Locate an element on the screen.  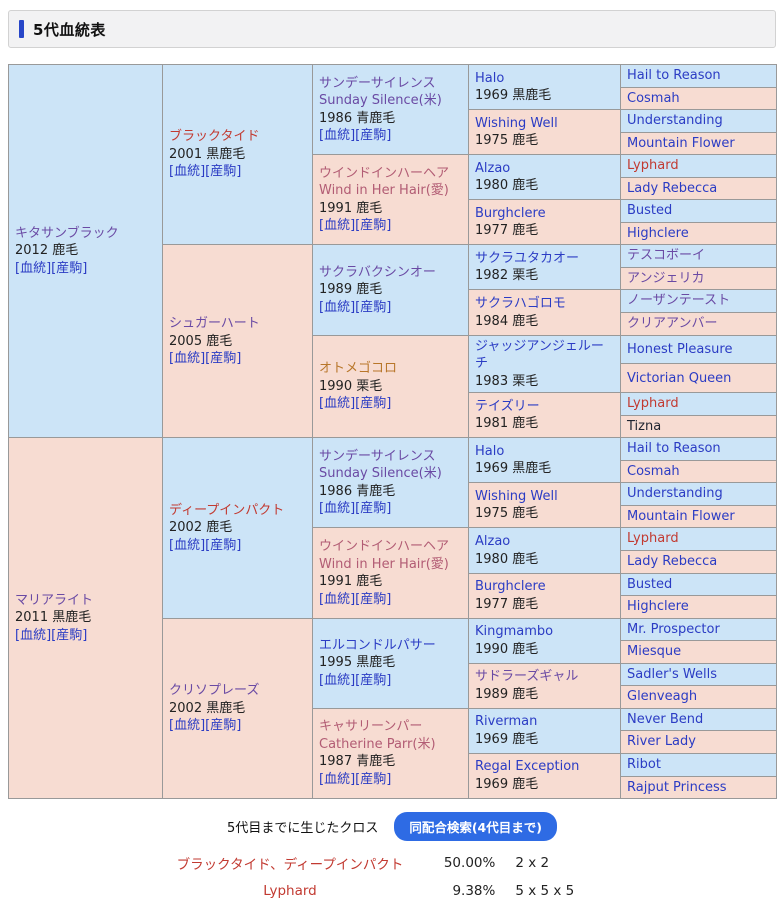
horse-link: ブラックタイド is located at coordinates (214, 137).